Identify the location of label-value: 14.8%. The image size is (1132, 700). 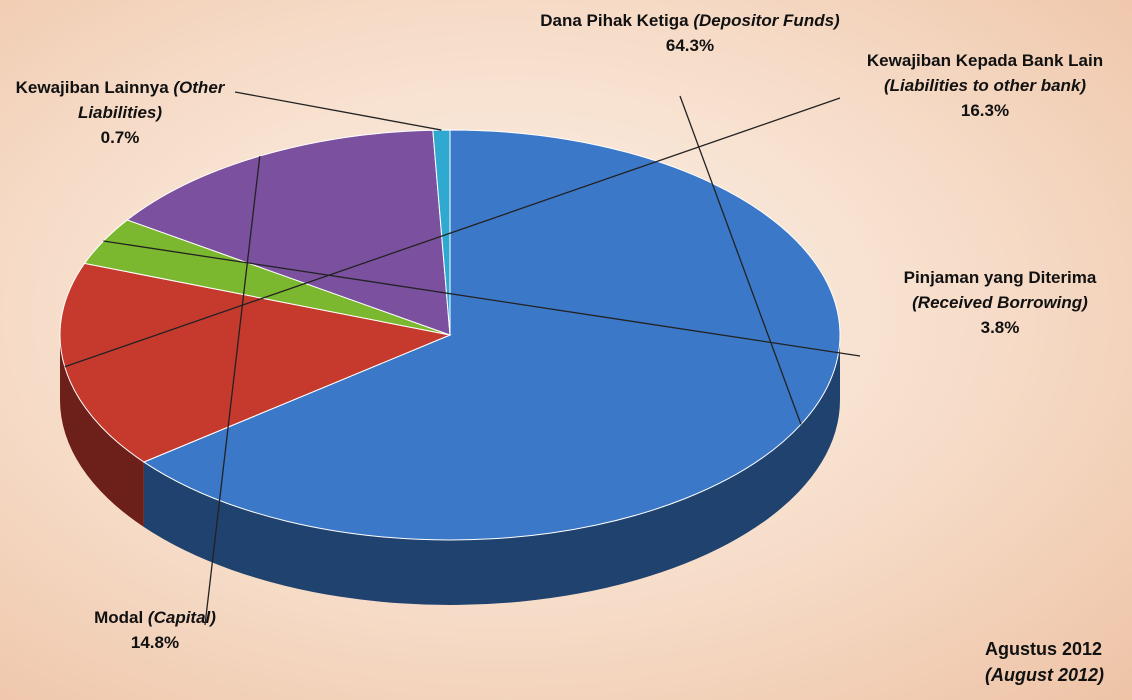
(155, 642).